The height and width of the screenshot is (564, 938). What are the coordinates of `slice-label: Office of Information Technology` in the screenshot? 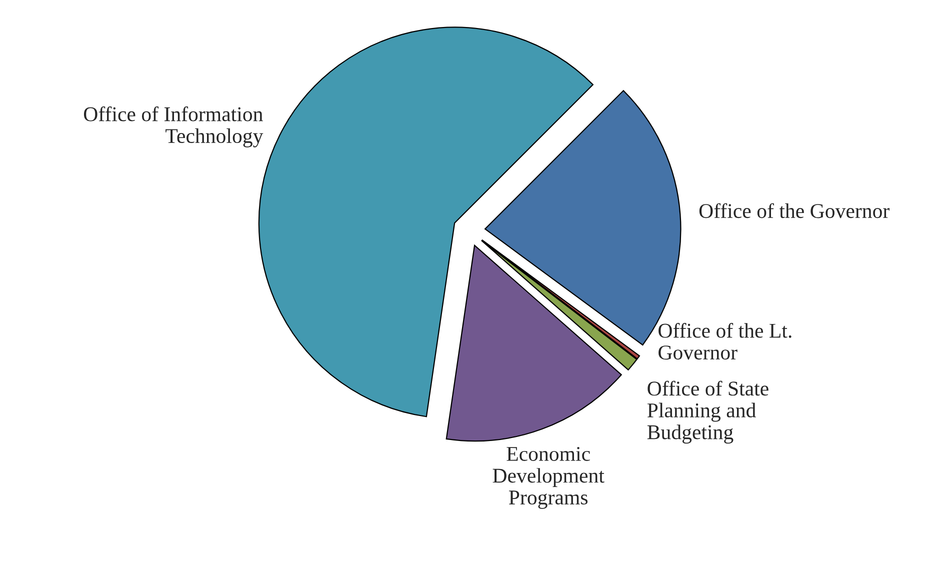 It's located at (174, 127).